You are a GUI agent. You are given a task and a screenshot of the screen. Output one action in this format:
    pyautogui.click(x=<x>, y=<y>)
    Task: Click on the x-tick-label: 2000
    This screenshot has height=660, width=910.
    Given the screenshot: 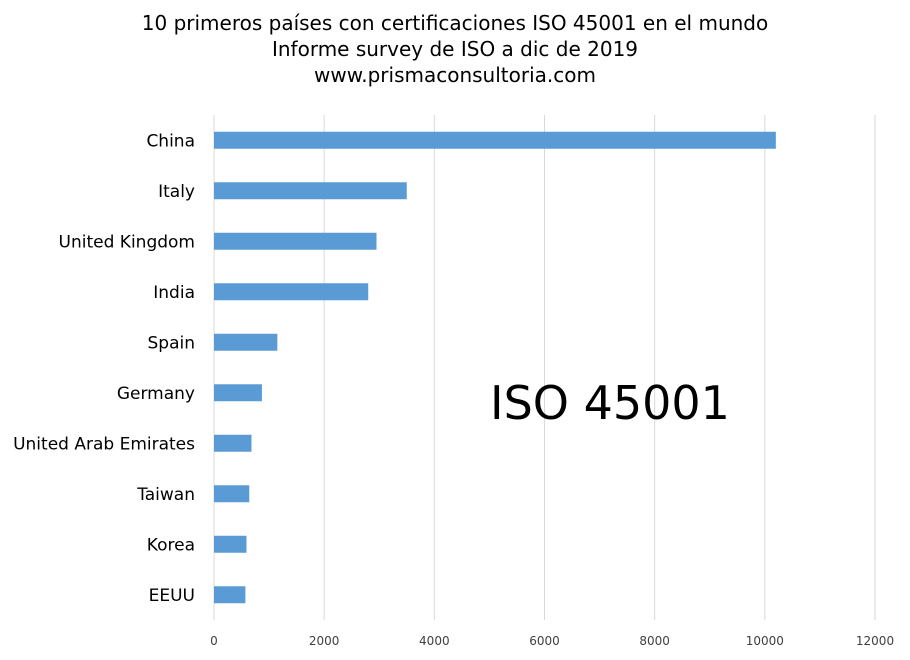 What is the action you would take?
    pyautogui.click(x=324, y=641)
    